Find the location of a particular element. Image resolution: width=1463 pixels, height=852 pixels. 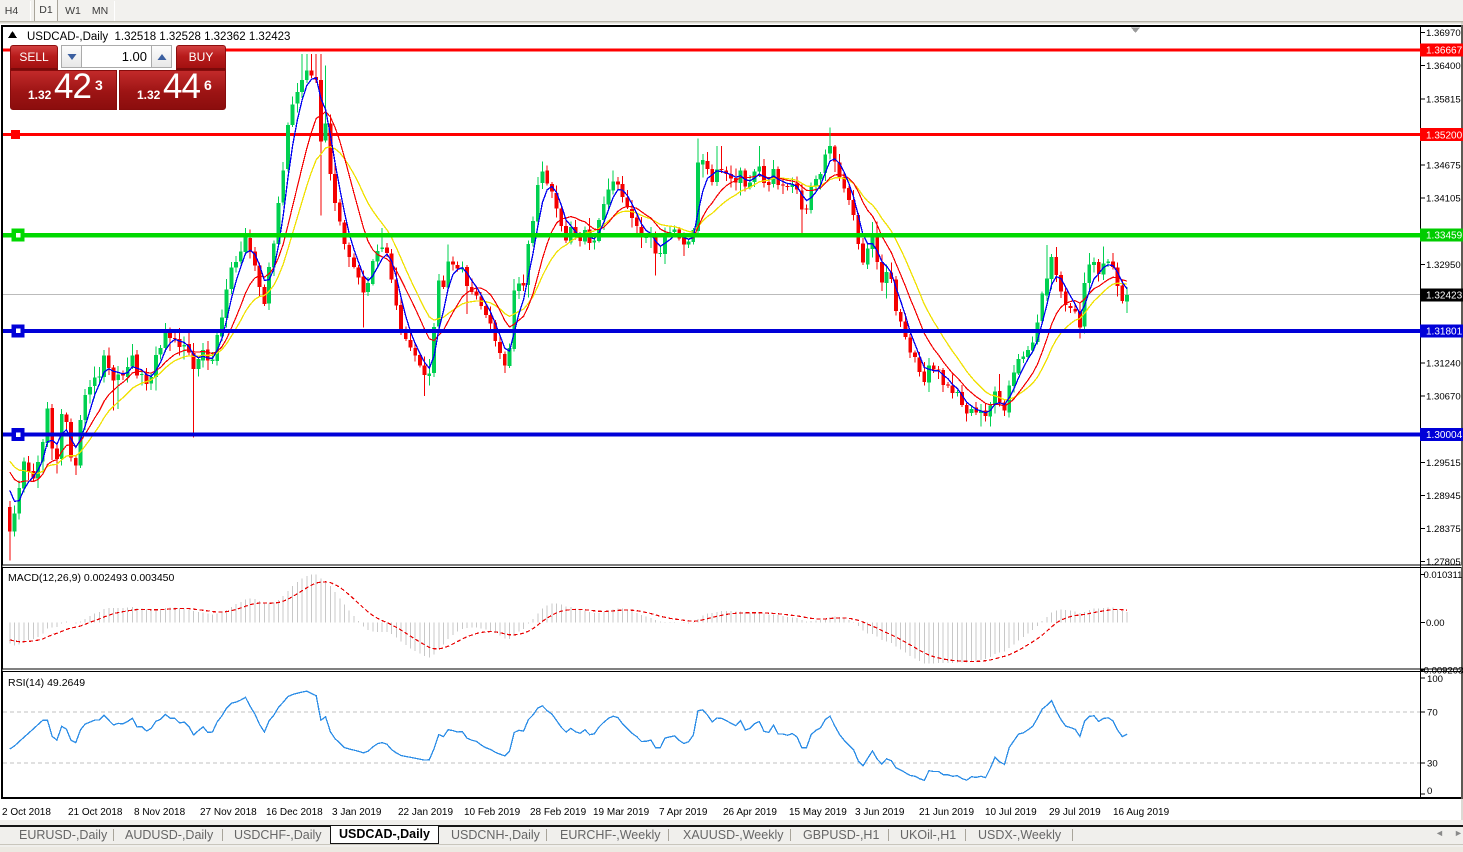

svg-text: 1.35200 is located at coordinates (1444, 135).